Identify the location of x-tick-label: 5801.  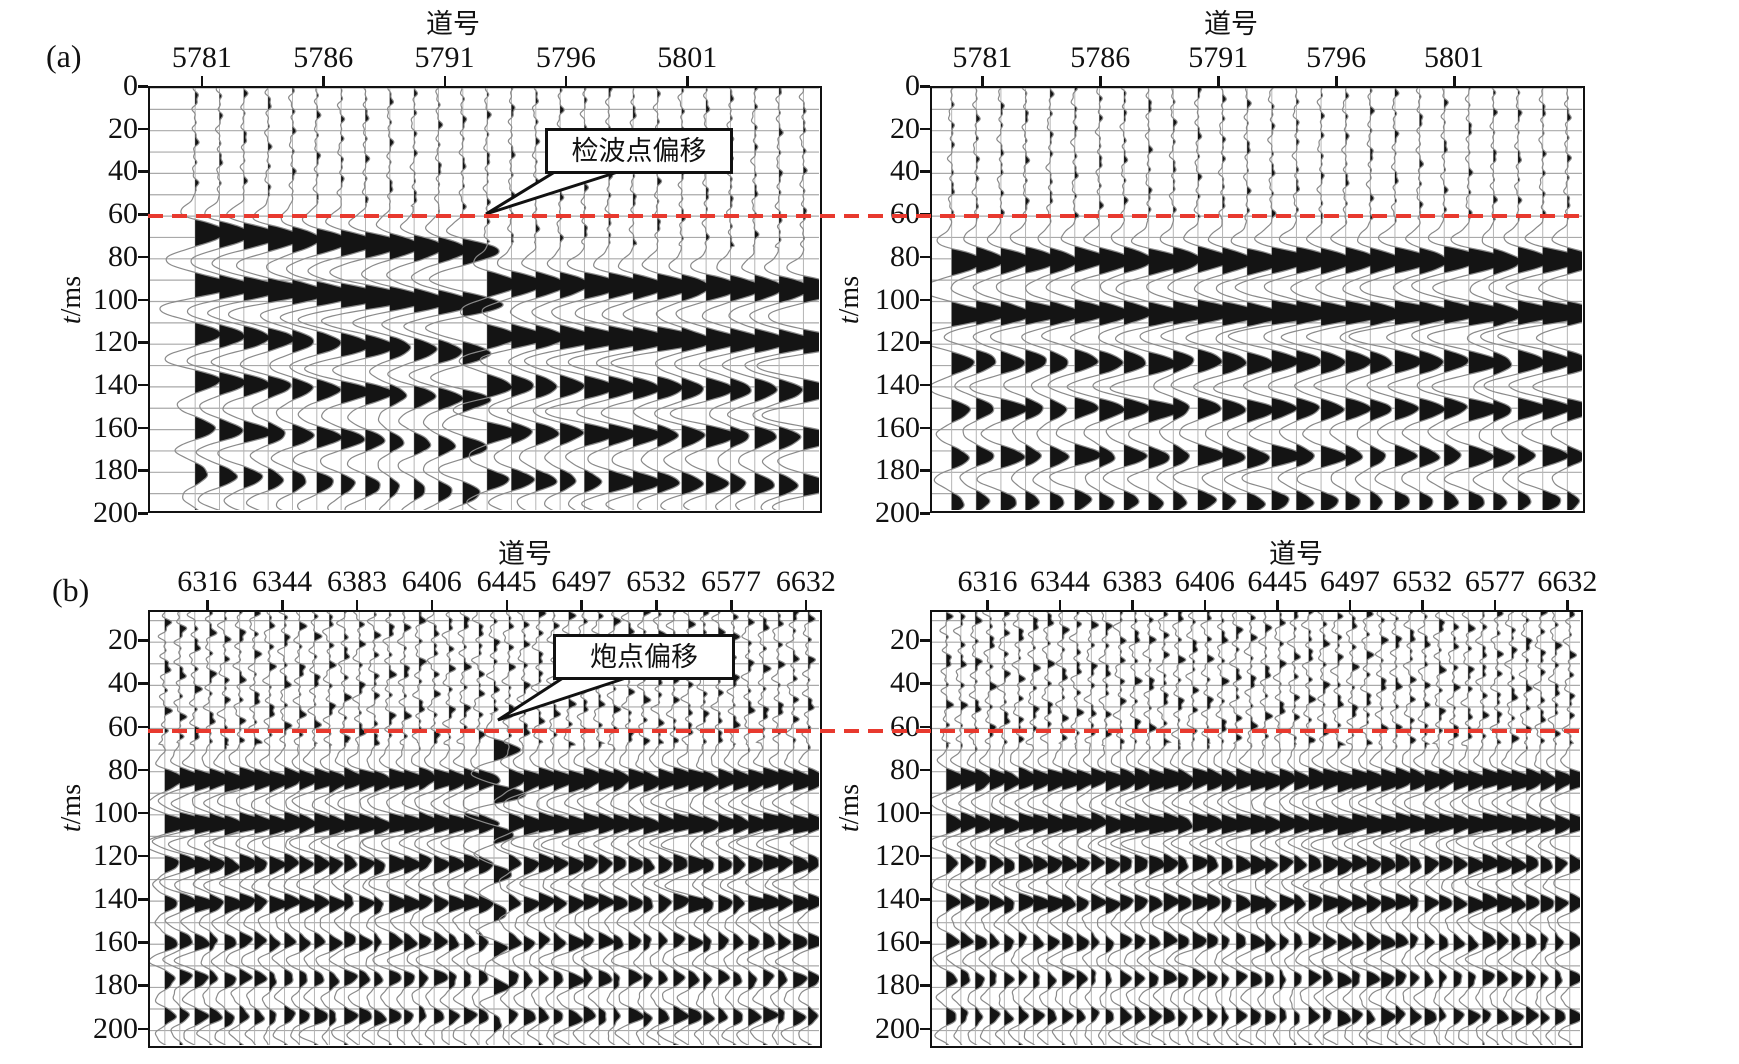
(687, 57).